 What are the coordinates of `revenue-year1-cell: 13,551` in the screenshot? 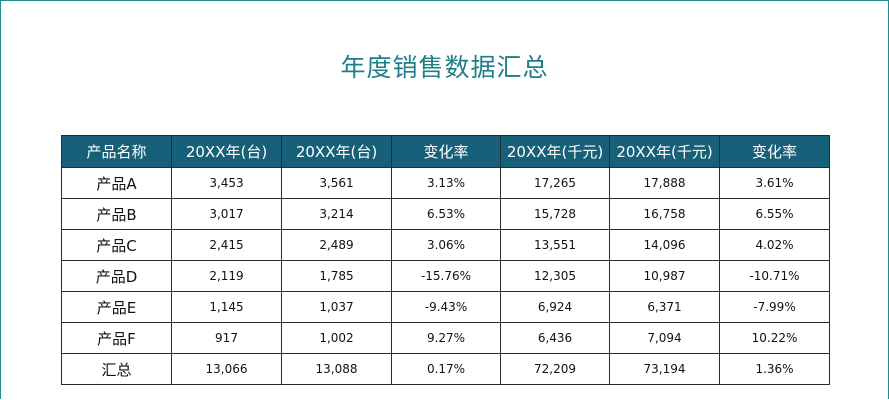 It's located at (555, 245).